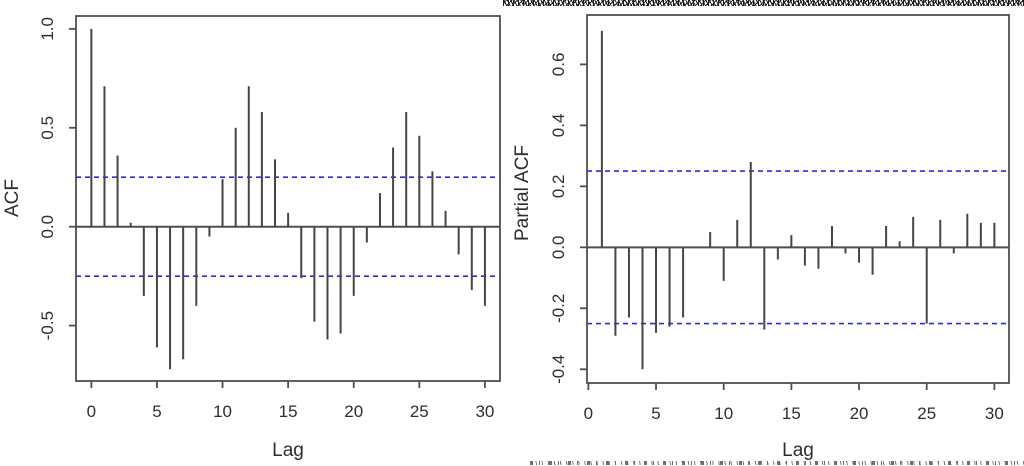 The width and height of the screenshot is (1024, 466). Describe the element at coordinates (558, 187) in the screenshot. I see `y-tick-label: 0.2` at that location.